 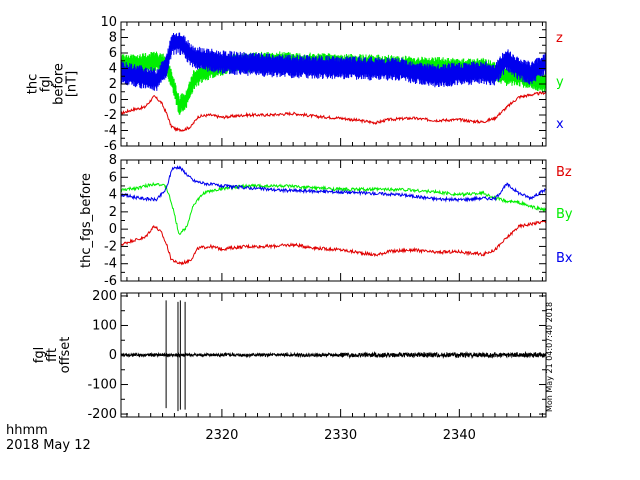 What do you see at coordinates (333, 184) in the screenshot?
I see `series-Bx-line` at bounding box center [333, 184].